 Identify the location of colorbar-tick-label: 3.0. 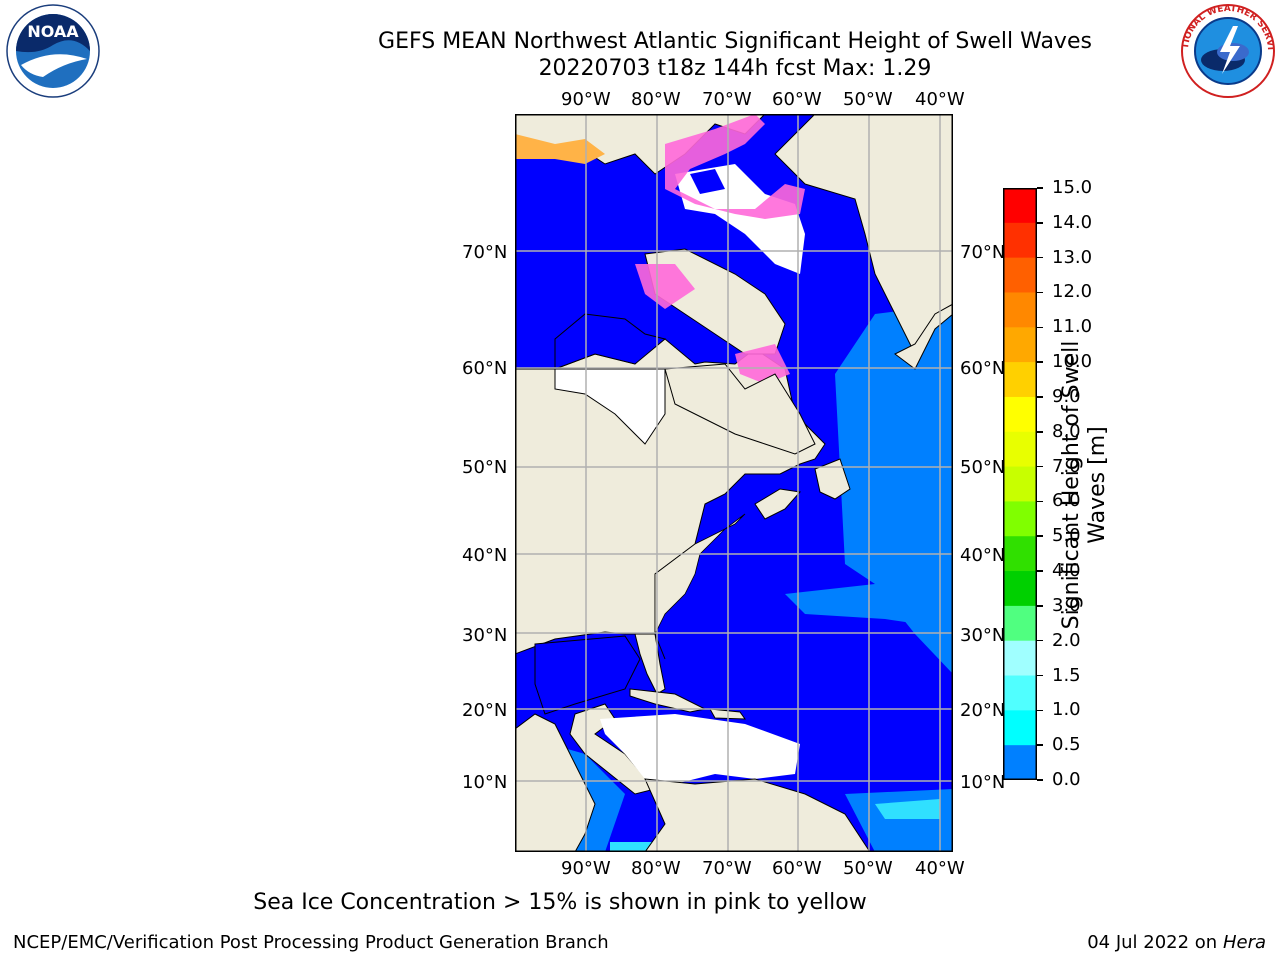
(1066, 605).